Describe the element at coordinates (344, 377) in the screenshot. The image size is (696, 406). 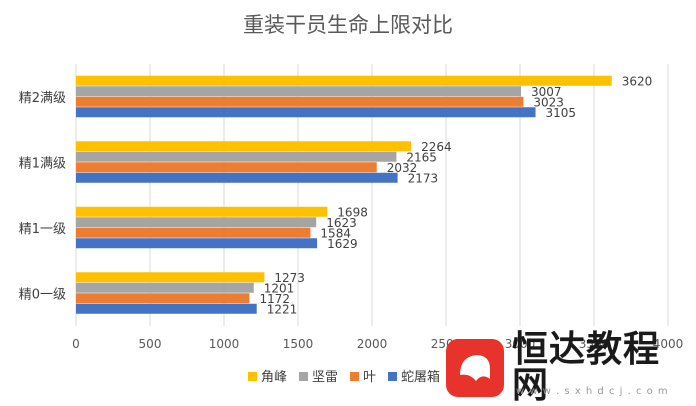
I see `legend: 角峰 坚雷 叶 蛇屠箱` at that location.